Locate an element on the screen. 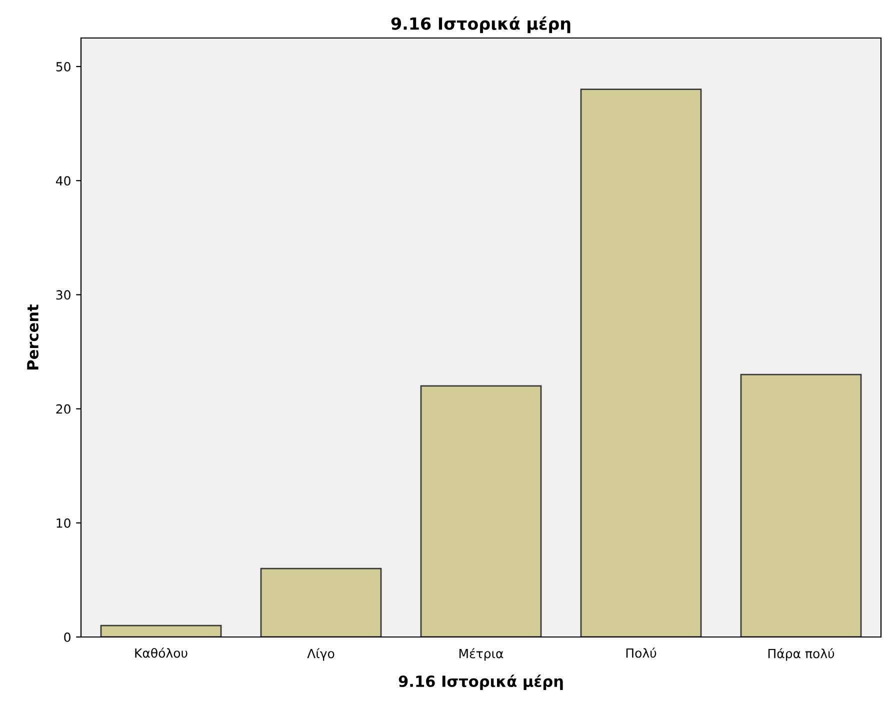 The image size is (893, 708). y-tick-label: 10 is located at coordinates (63, 523).